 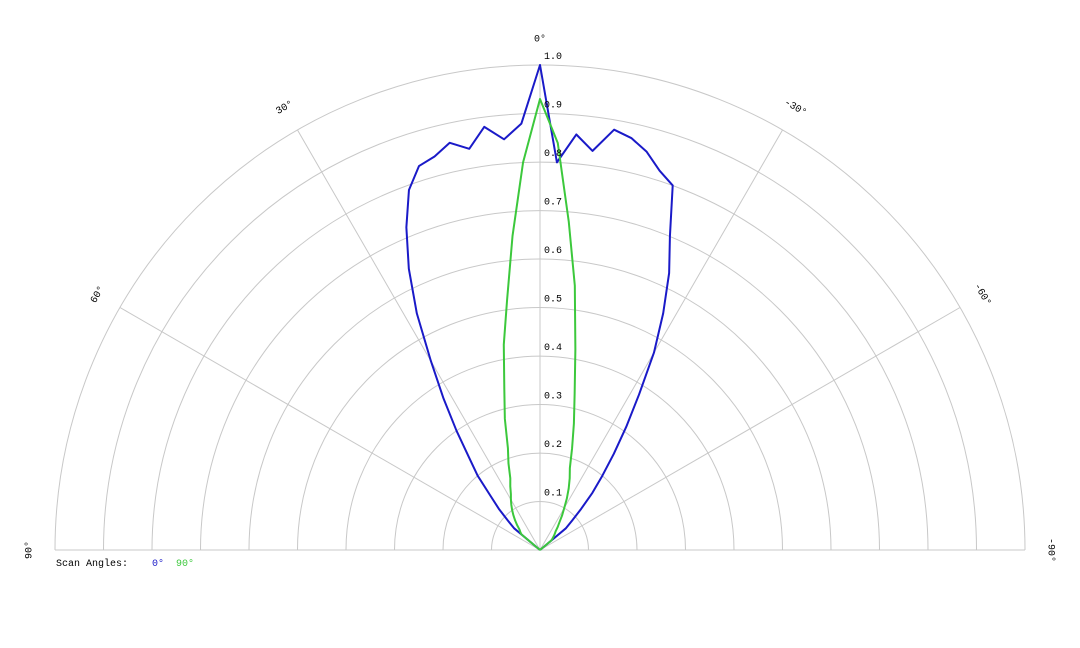 What do you see at coordinates (158, 564) in the screenshot?
I see `legend-entry: 0°` at bounding box center [158, 564].